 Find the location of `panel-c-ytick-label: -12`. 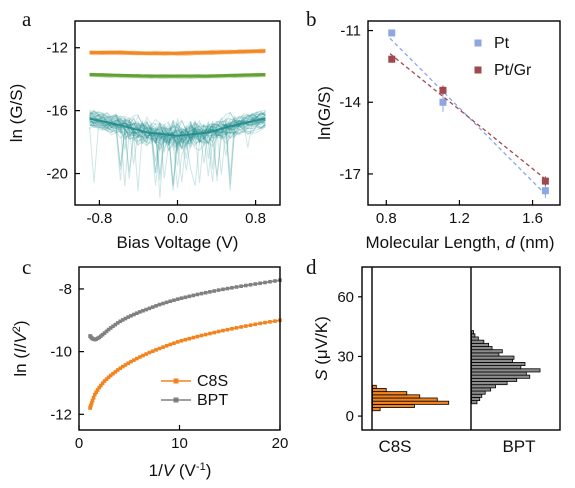

panel-c-ytick-label: -12 is located at coordinates (61, 414).